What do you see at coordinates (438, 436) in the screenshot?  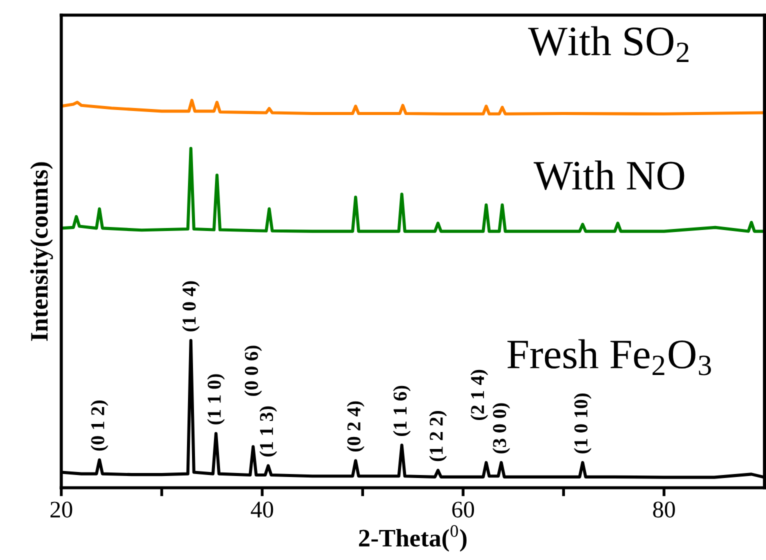 I see `annotation: (1 2 2)` at bounding box center [438, 436].